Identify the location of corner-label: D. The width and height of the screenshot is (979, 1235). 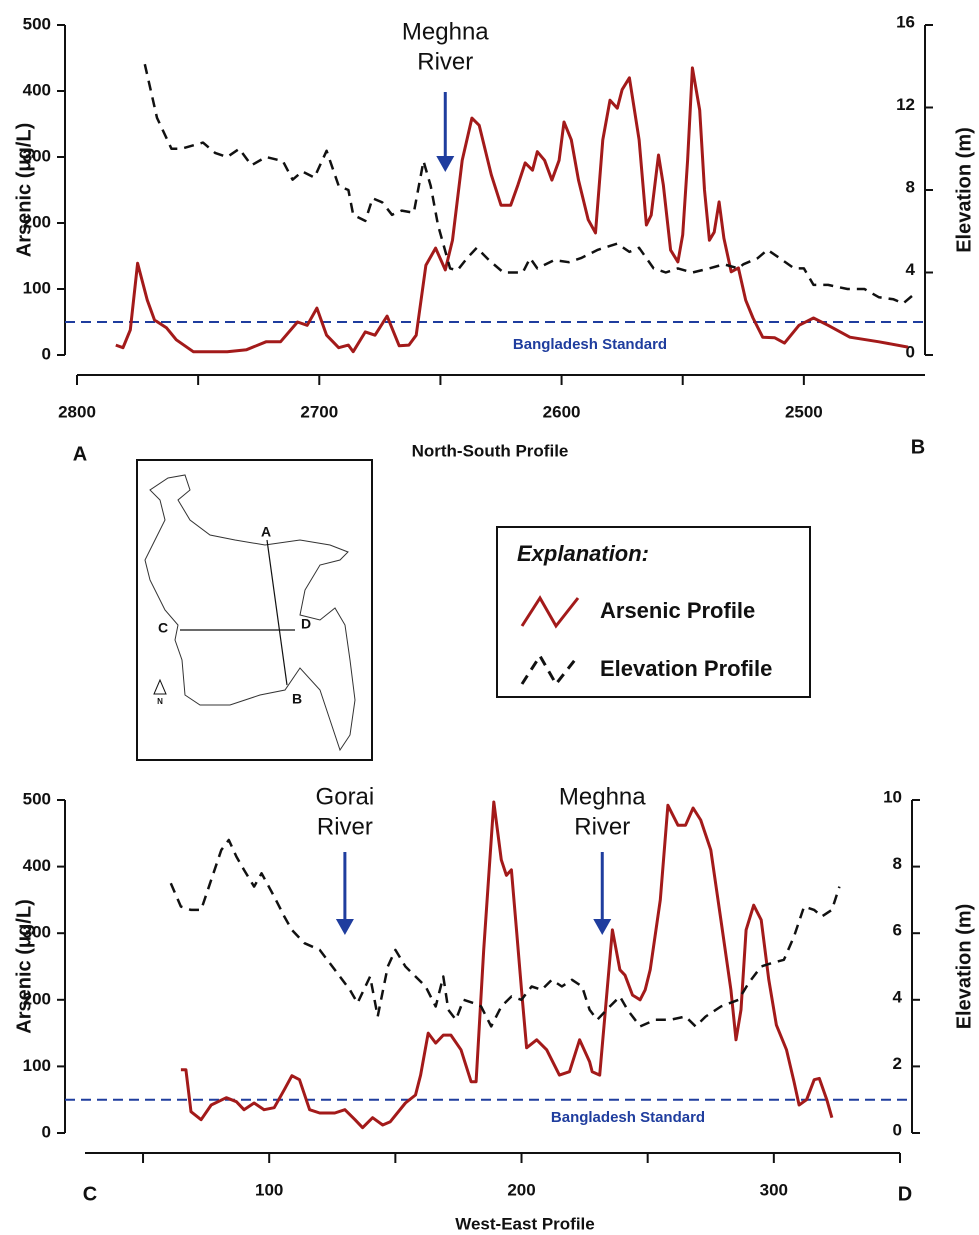
(905, 1194).